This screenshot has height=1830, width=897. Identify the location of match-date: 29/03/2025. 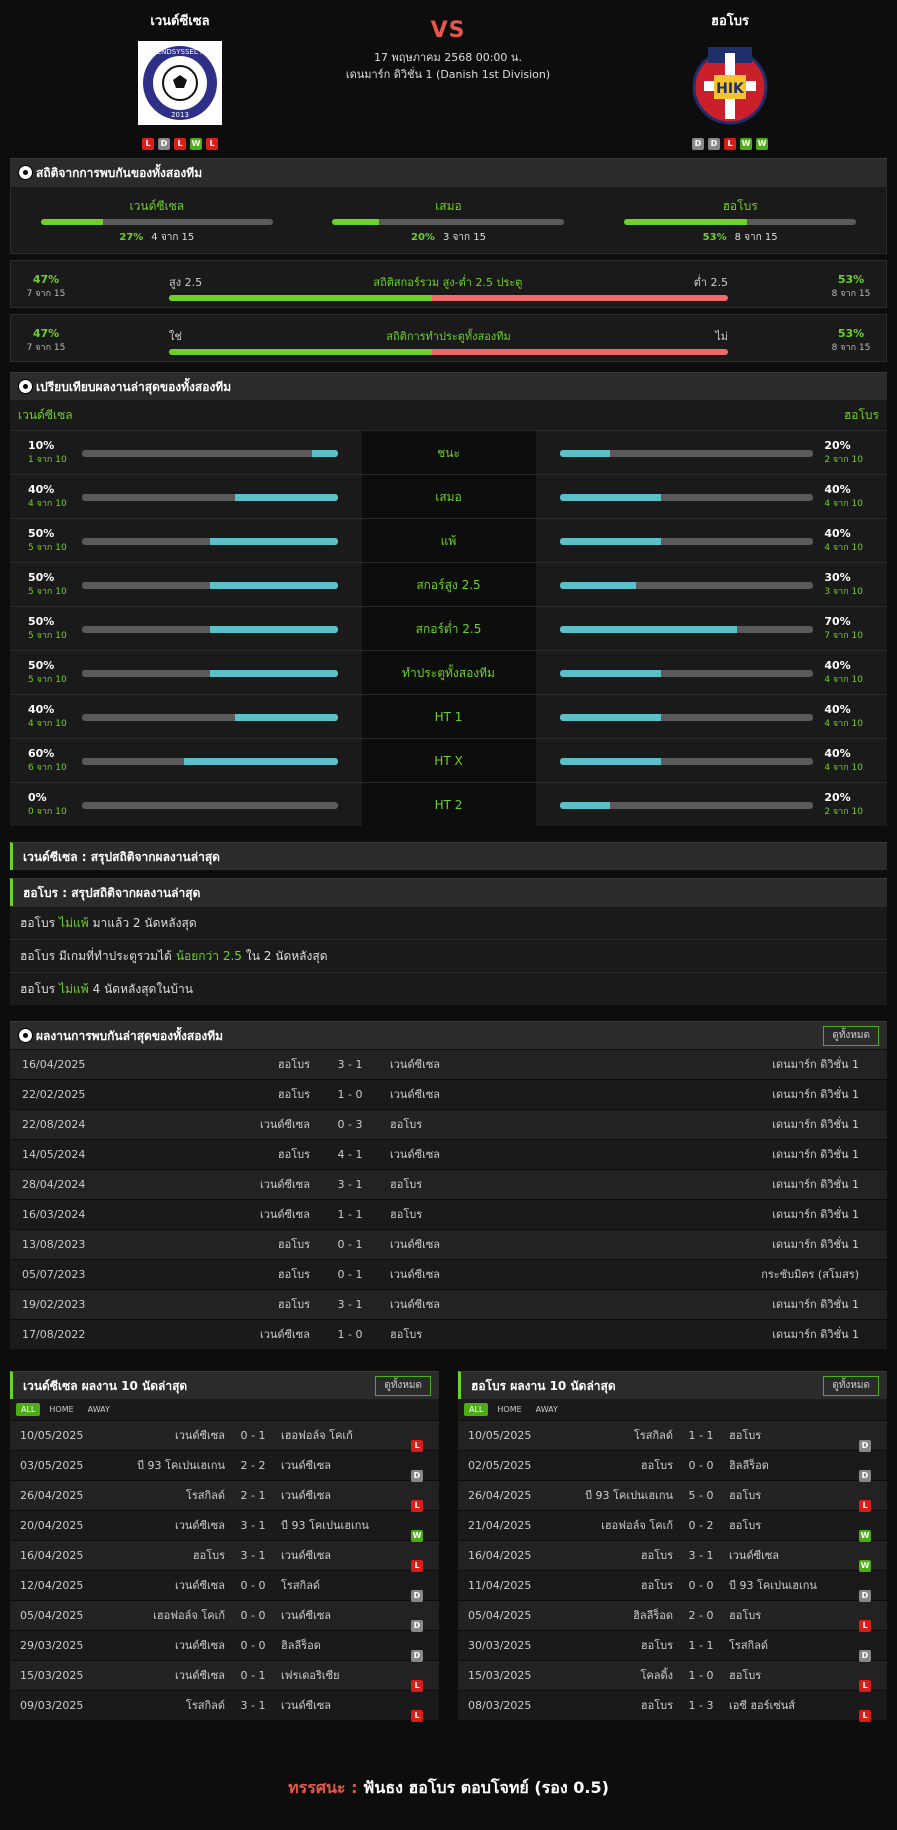
(52, 1645).